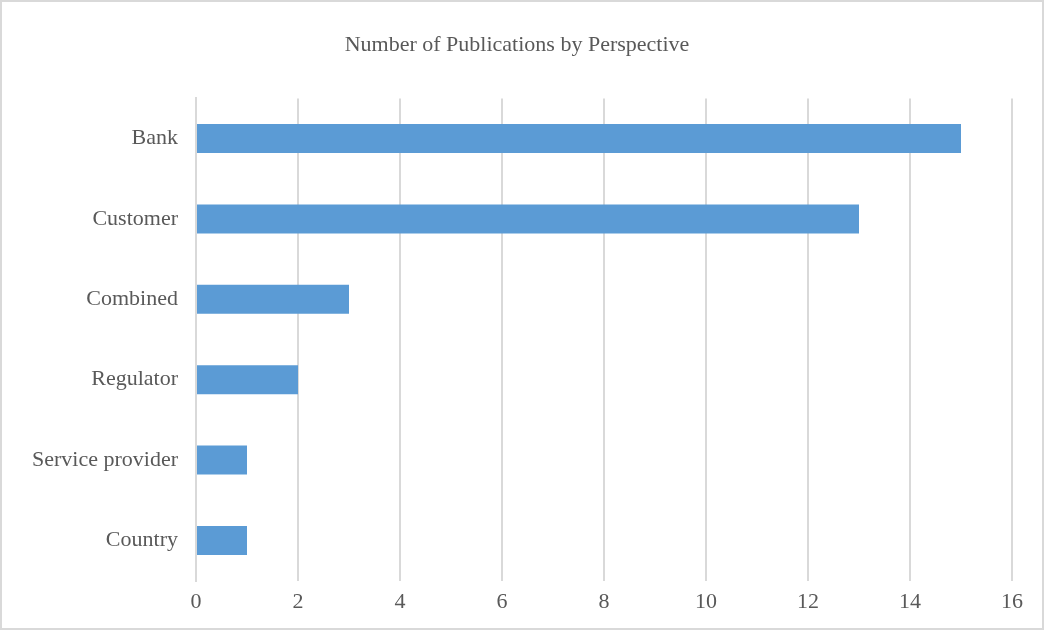 This screenshot has height=630, width=1044. I want to click on x-tick-label: 16, so click(1012, 600).